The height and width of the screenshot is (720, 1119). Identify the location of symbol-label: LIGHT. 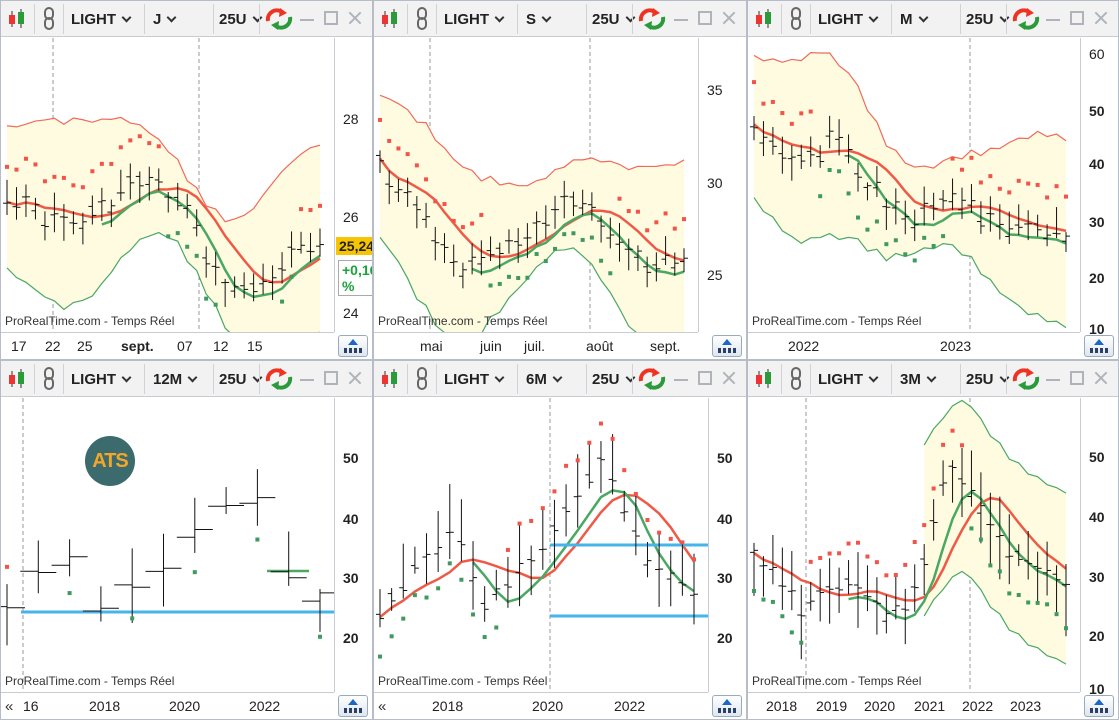
(93, 19).